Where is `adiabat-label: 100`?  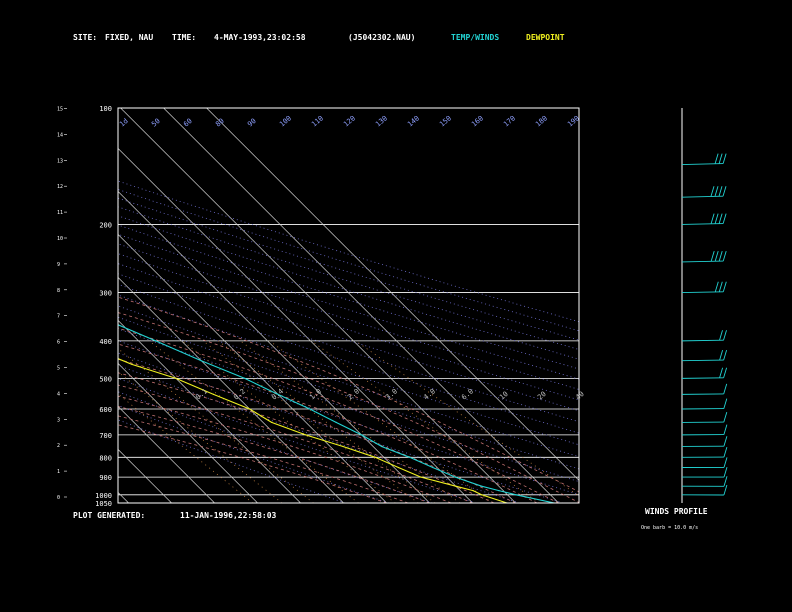 adiabat-label: 100 is located at coordinates (285, 121).